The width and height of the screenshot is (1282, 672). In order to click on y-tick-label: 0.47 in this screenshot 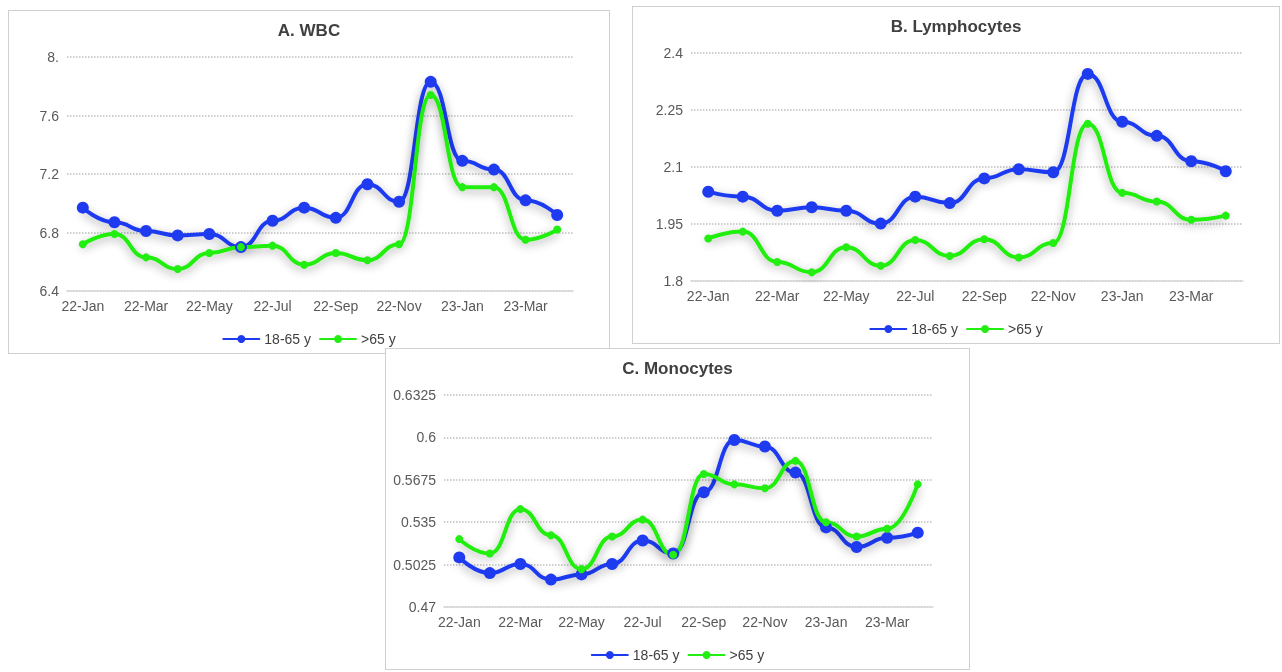, I will do `click(422, 607)`.